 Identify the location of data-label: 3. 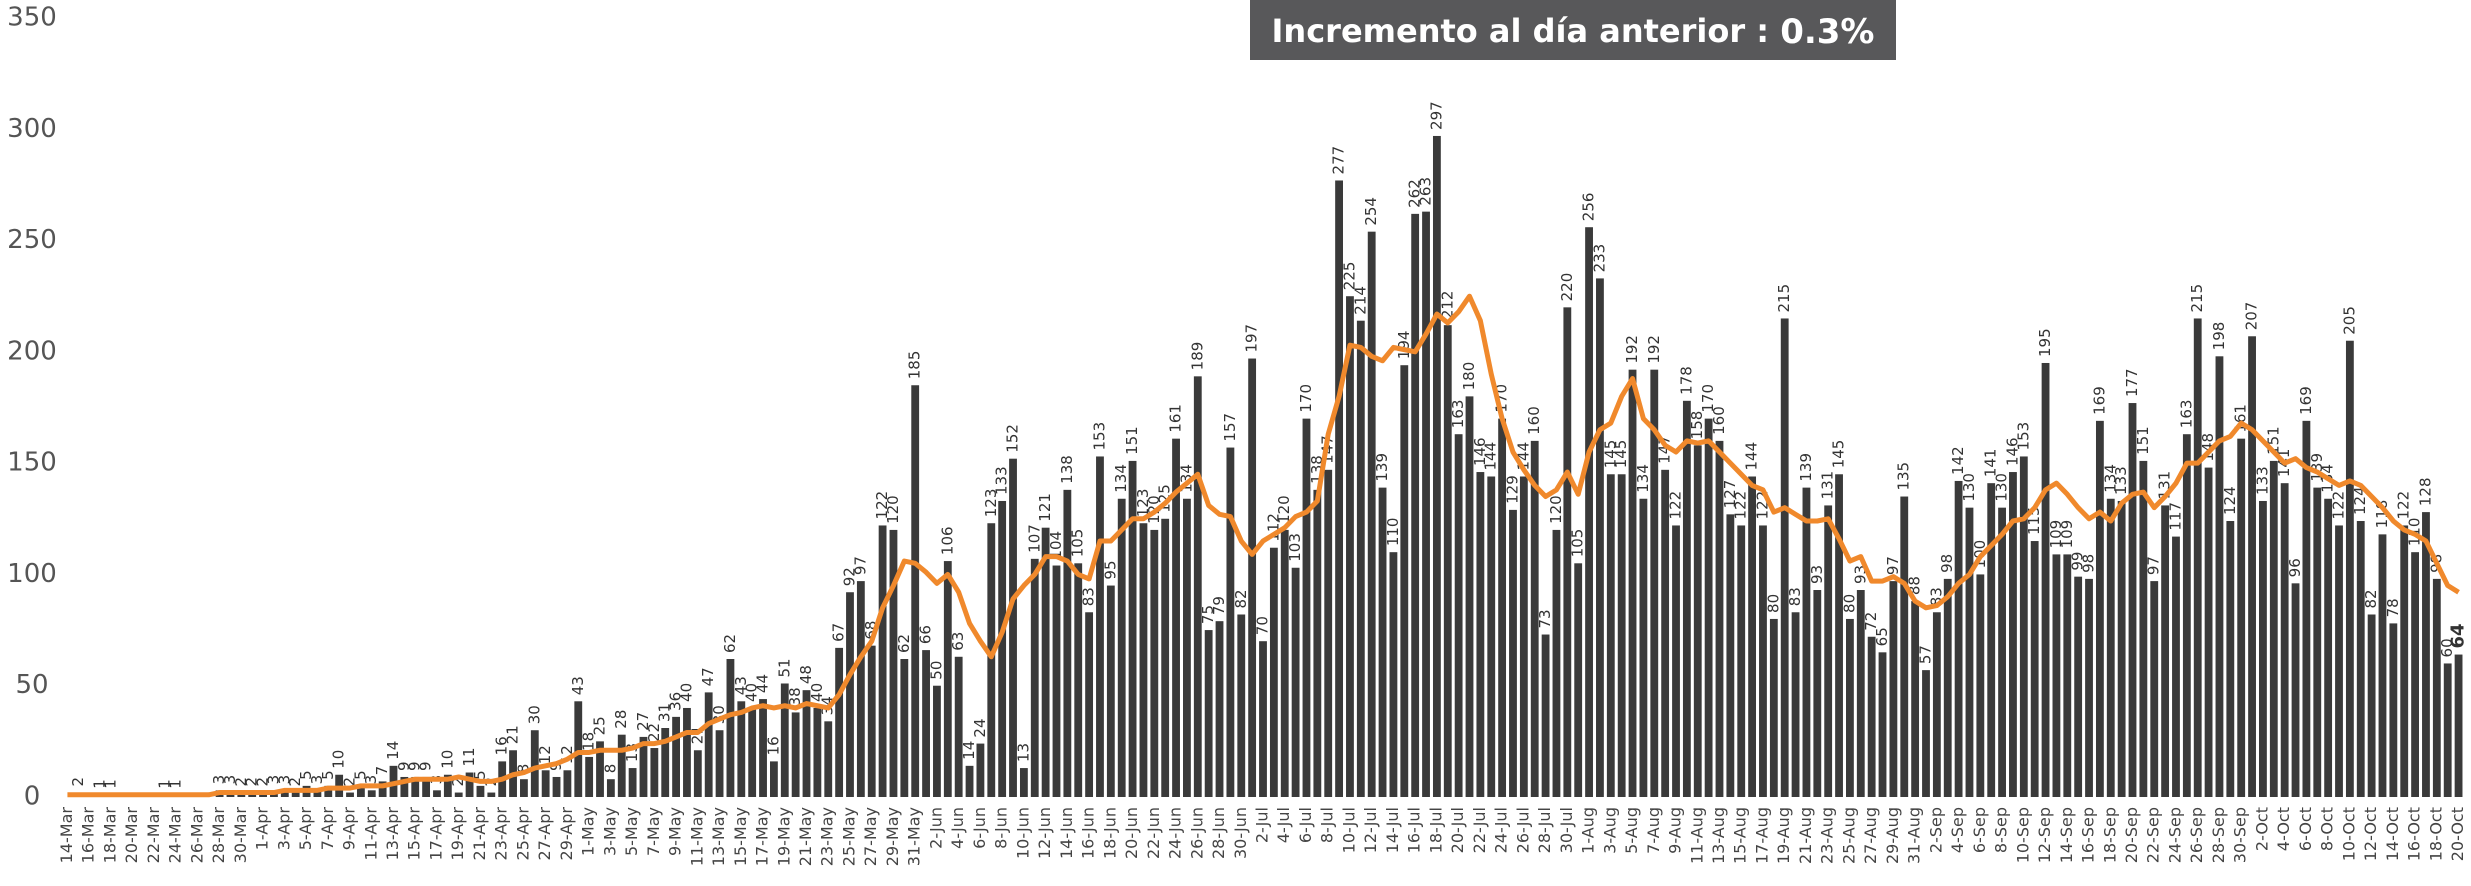
(371, 780).